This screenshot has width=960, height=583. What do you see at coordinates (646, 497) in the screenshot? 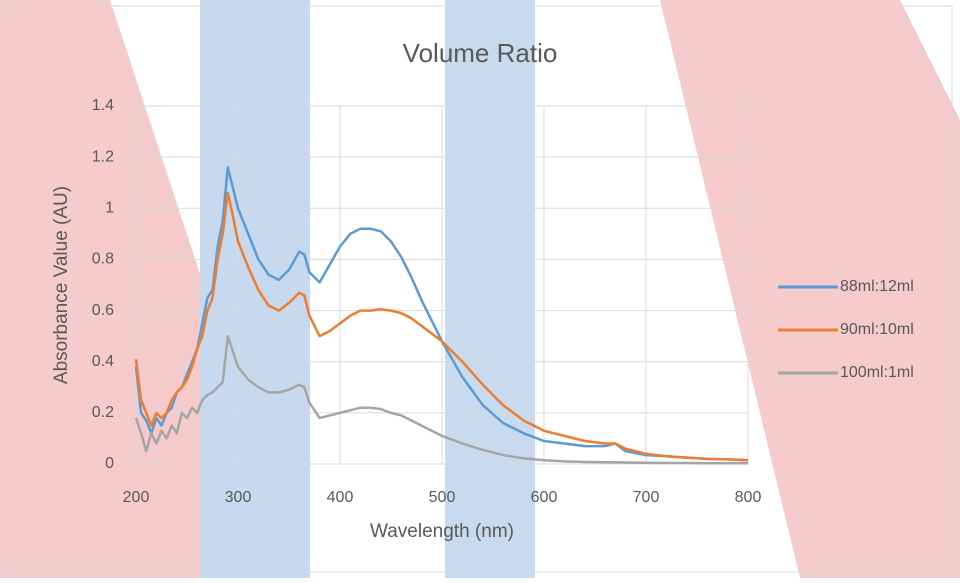
I see `x-tick-label: 700` at bounding box center [646, 497].